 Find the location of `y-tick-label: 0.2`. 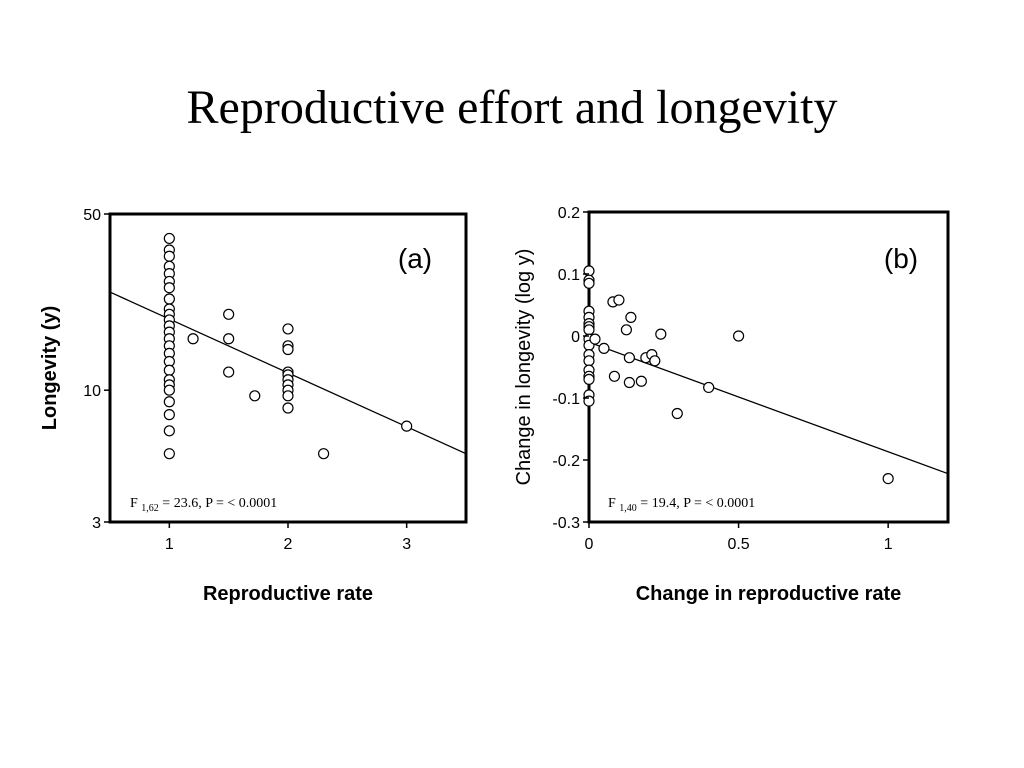

y-tick-label: 0.2 is located at coordinates (569, 213).